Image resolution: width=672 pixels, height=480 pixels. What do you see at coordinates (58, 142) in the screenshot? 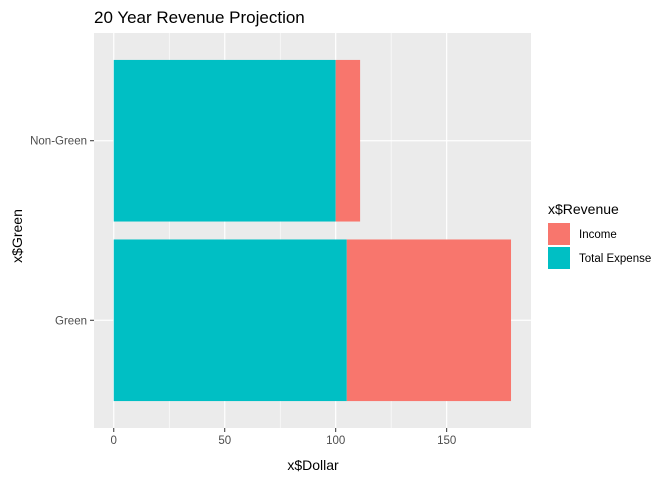
I see `y-tick-label: Non-Green` at bounding box center [58, 142].